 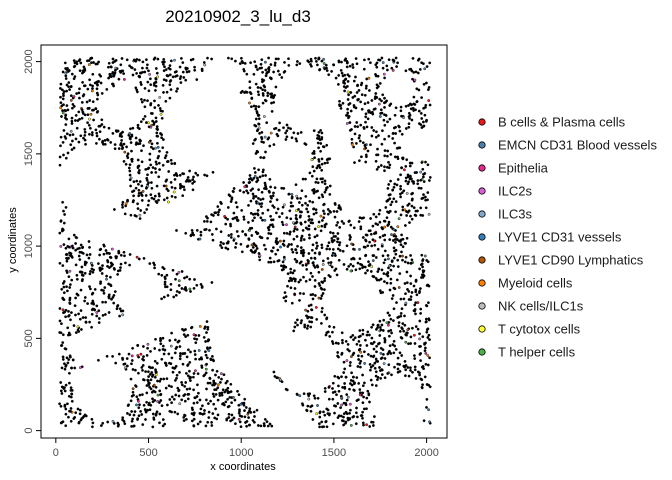 I want to click on legend-item: LYVE1 CD31 vessels, so click(x=550, y=237).